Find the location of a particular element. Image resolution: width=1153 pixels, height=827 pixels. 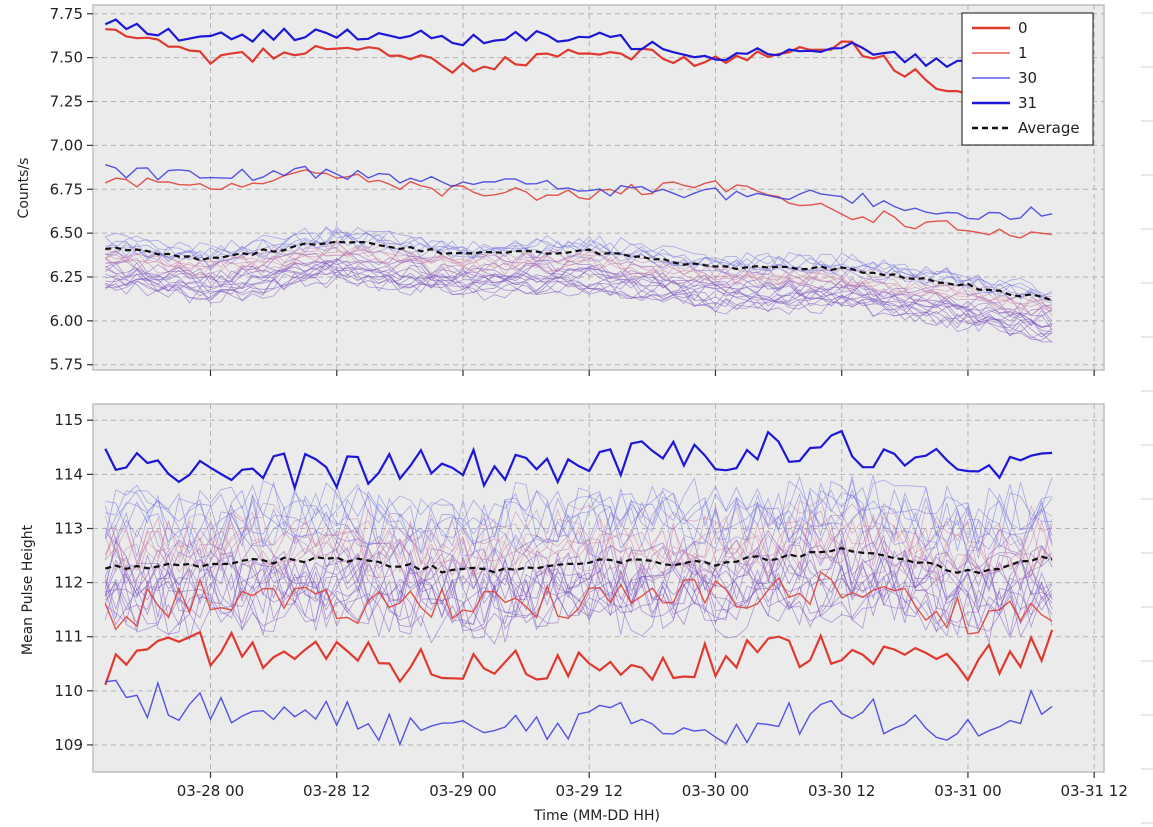

y-tick-label: 7.75 is located at coordinates (66, 14).